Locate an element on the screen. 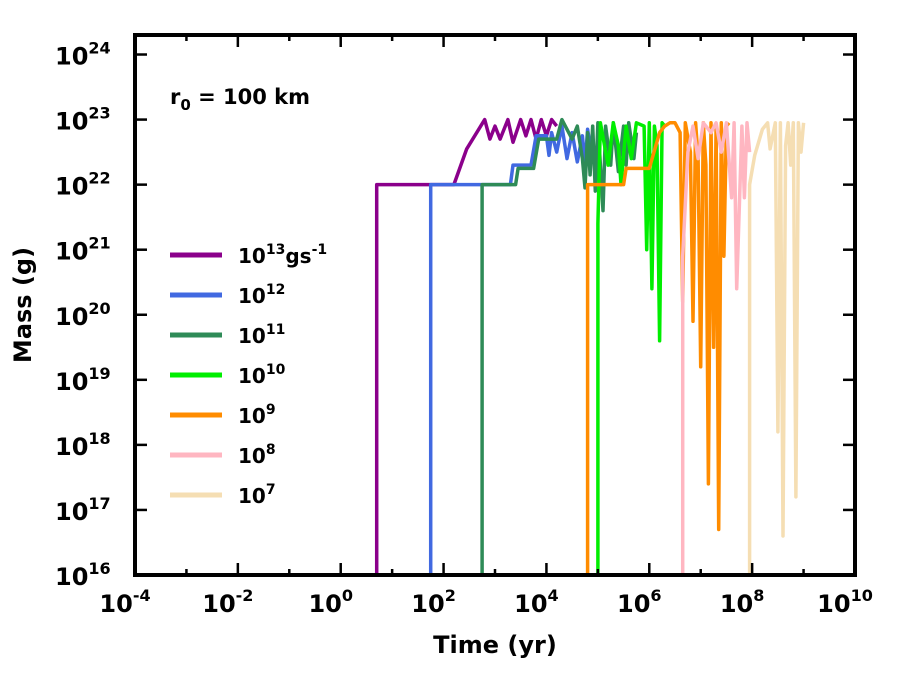 The image size is (900, 675). x-tick-label: 102 is located at coordinates (433, 602).